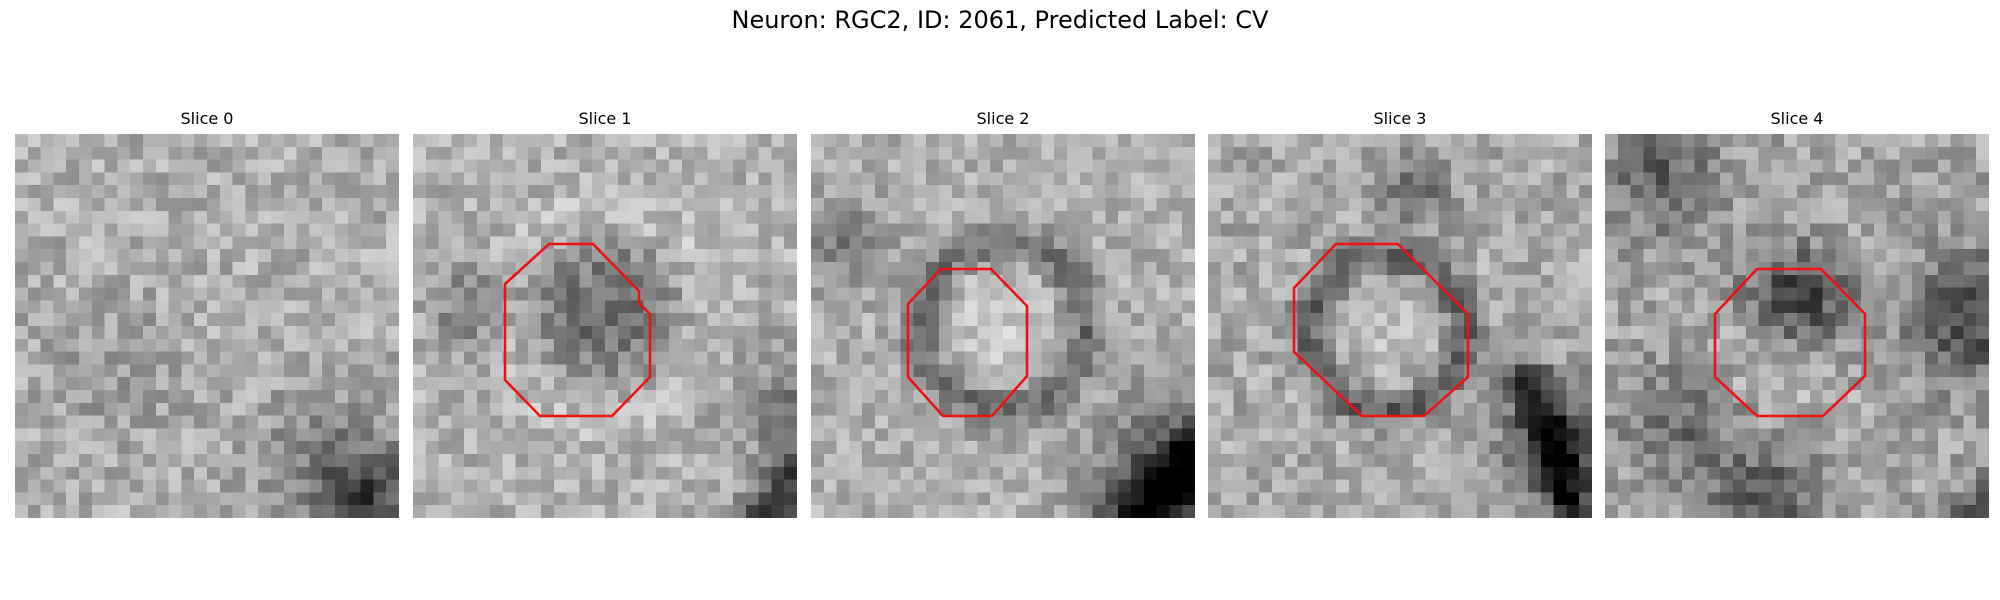 This screenshot has width=2000, height=600. What do you see at coordinates (577, 330) in the screenshot?
I see `slice-1-outline` at bounding box center [577, 330].